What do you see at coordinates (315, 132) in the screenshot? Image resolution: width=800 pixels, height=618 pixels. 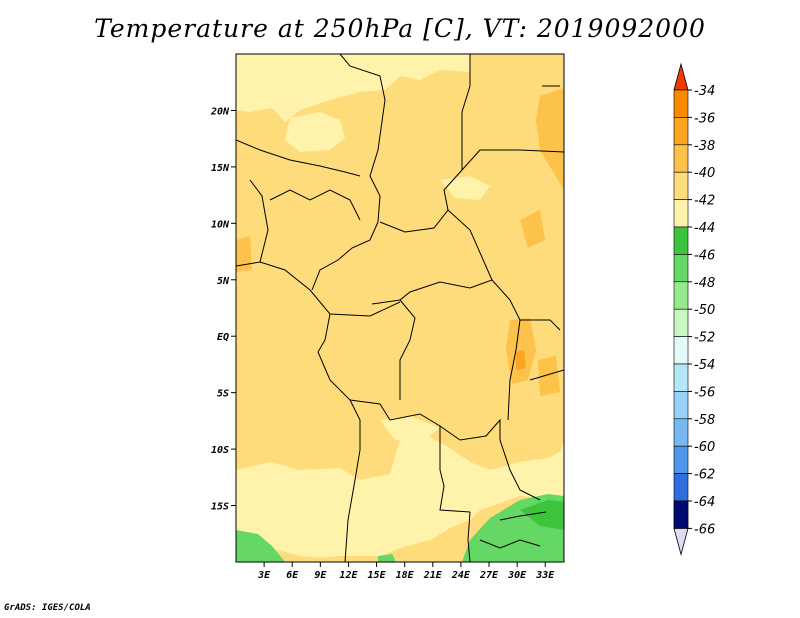 I see `shade-light-blob-north` at bounding box center [315, 132].